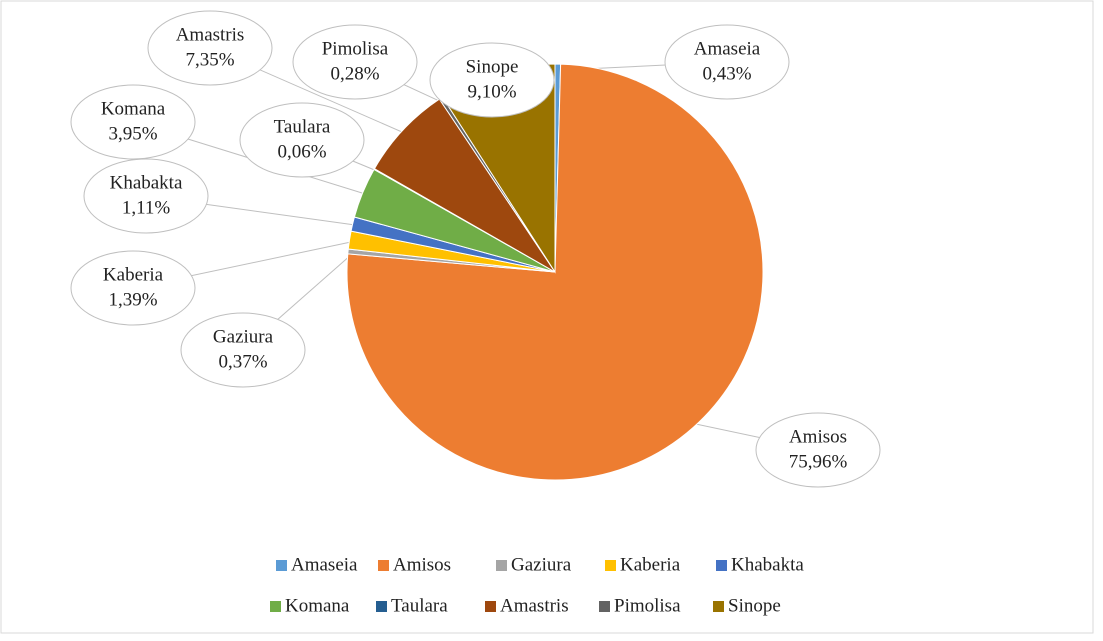 The width and height of the screenshot is (1103, 641). I want to click on legend-label: Amastris, so click(534, 605).